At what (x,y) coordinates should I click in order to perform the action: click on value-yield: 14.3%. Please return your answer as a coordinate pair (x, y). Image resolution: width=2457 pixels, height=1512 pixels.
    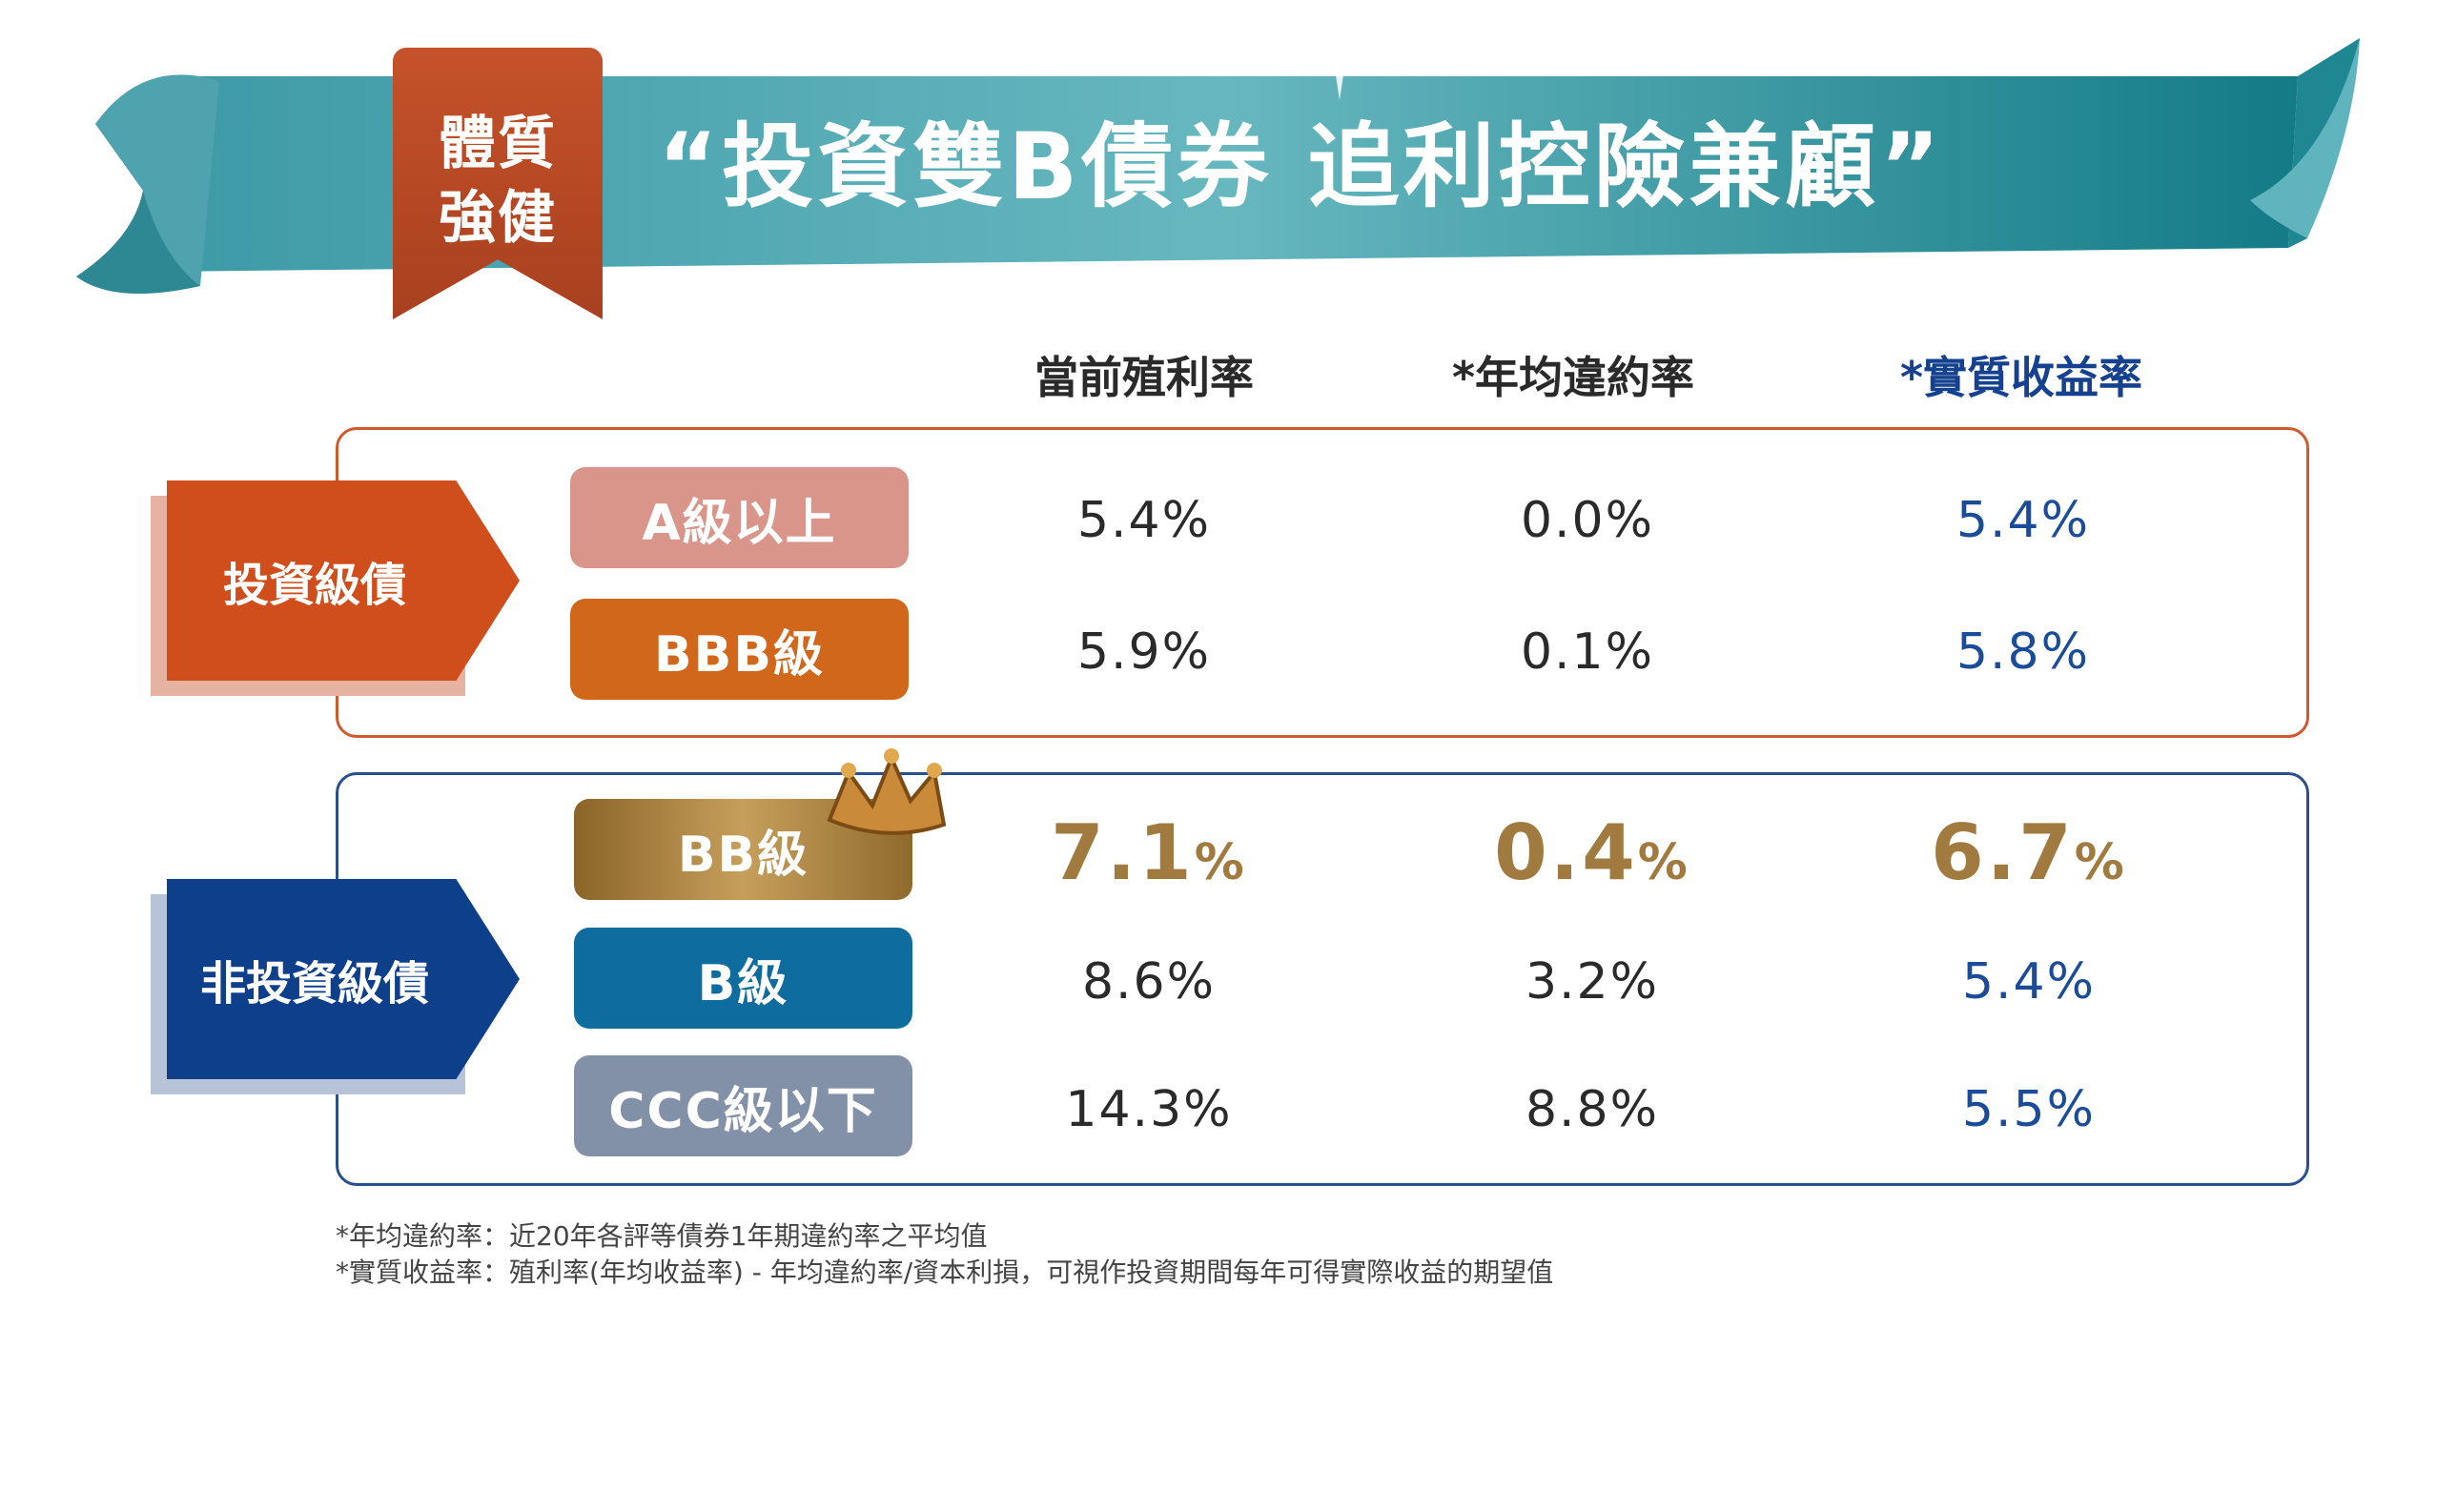
    Looking at the image, I should click on (1149, 1109).